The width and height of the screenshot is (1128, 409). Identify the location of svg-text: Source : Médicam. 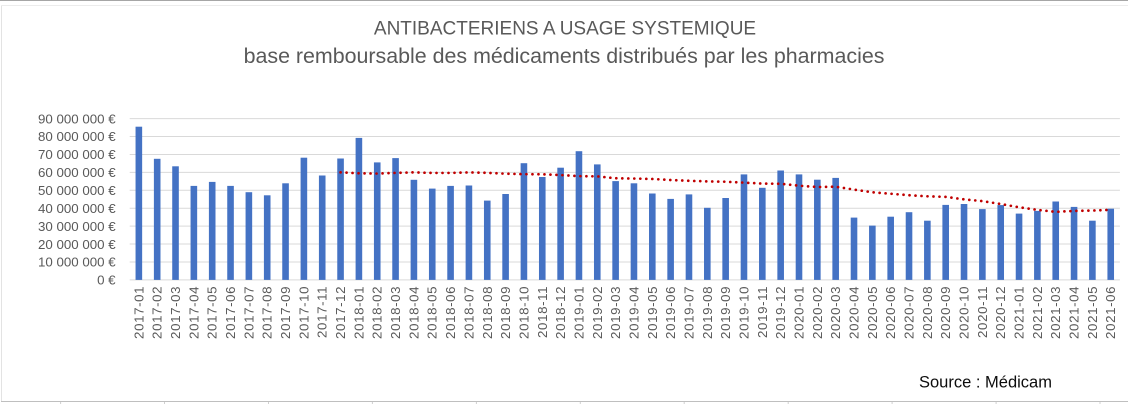
(985, 382).